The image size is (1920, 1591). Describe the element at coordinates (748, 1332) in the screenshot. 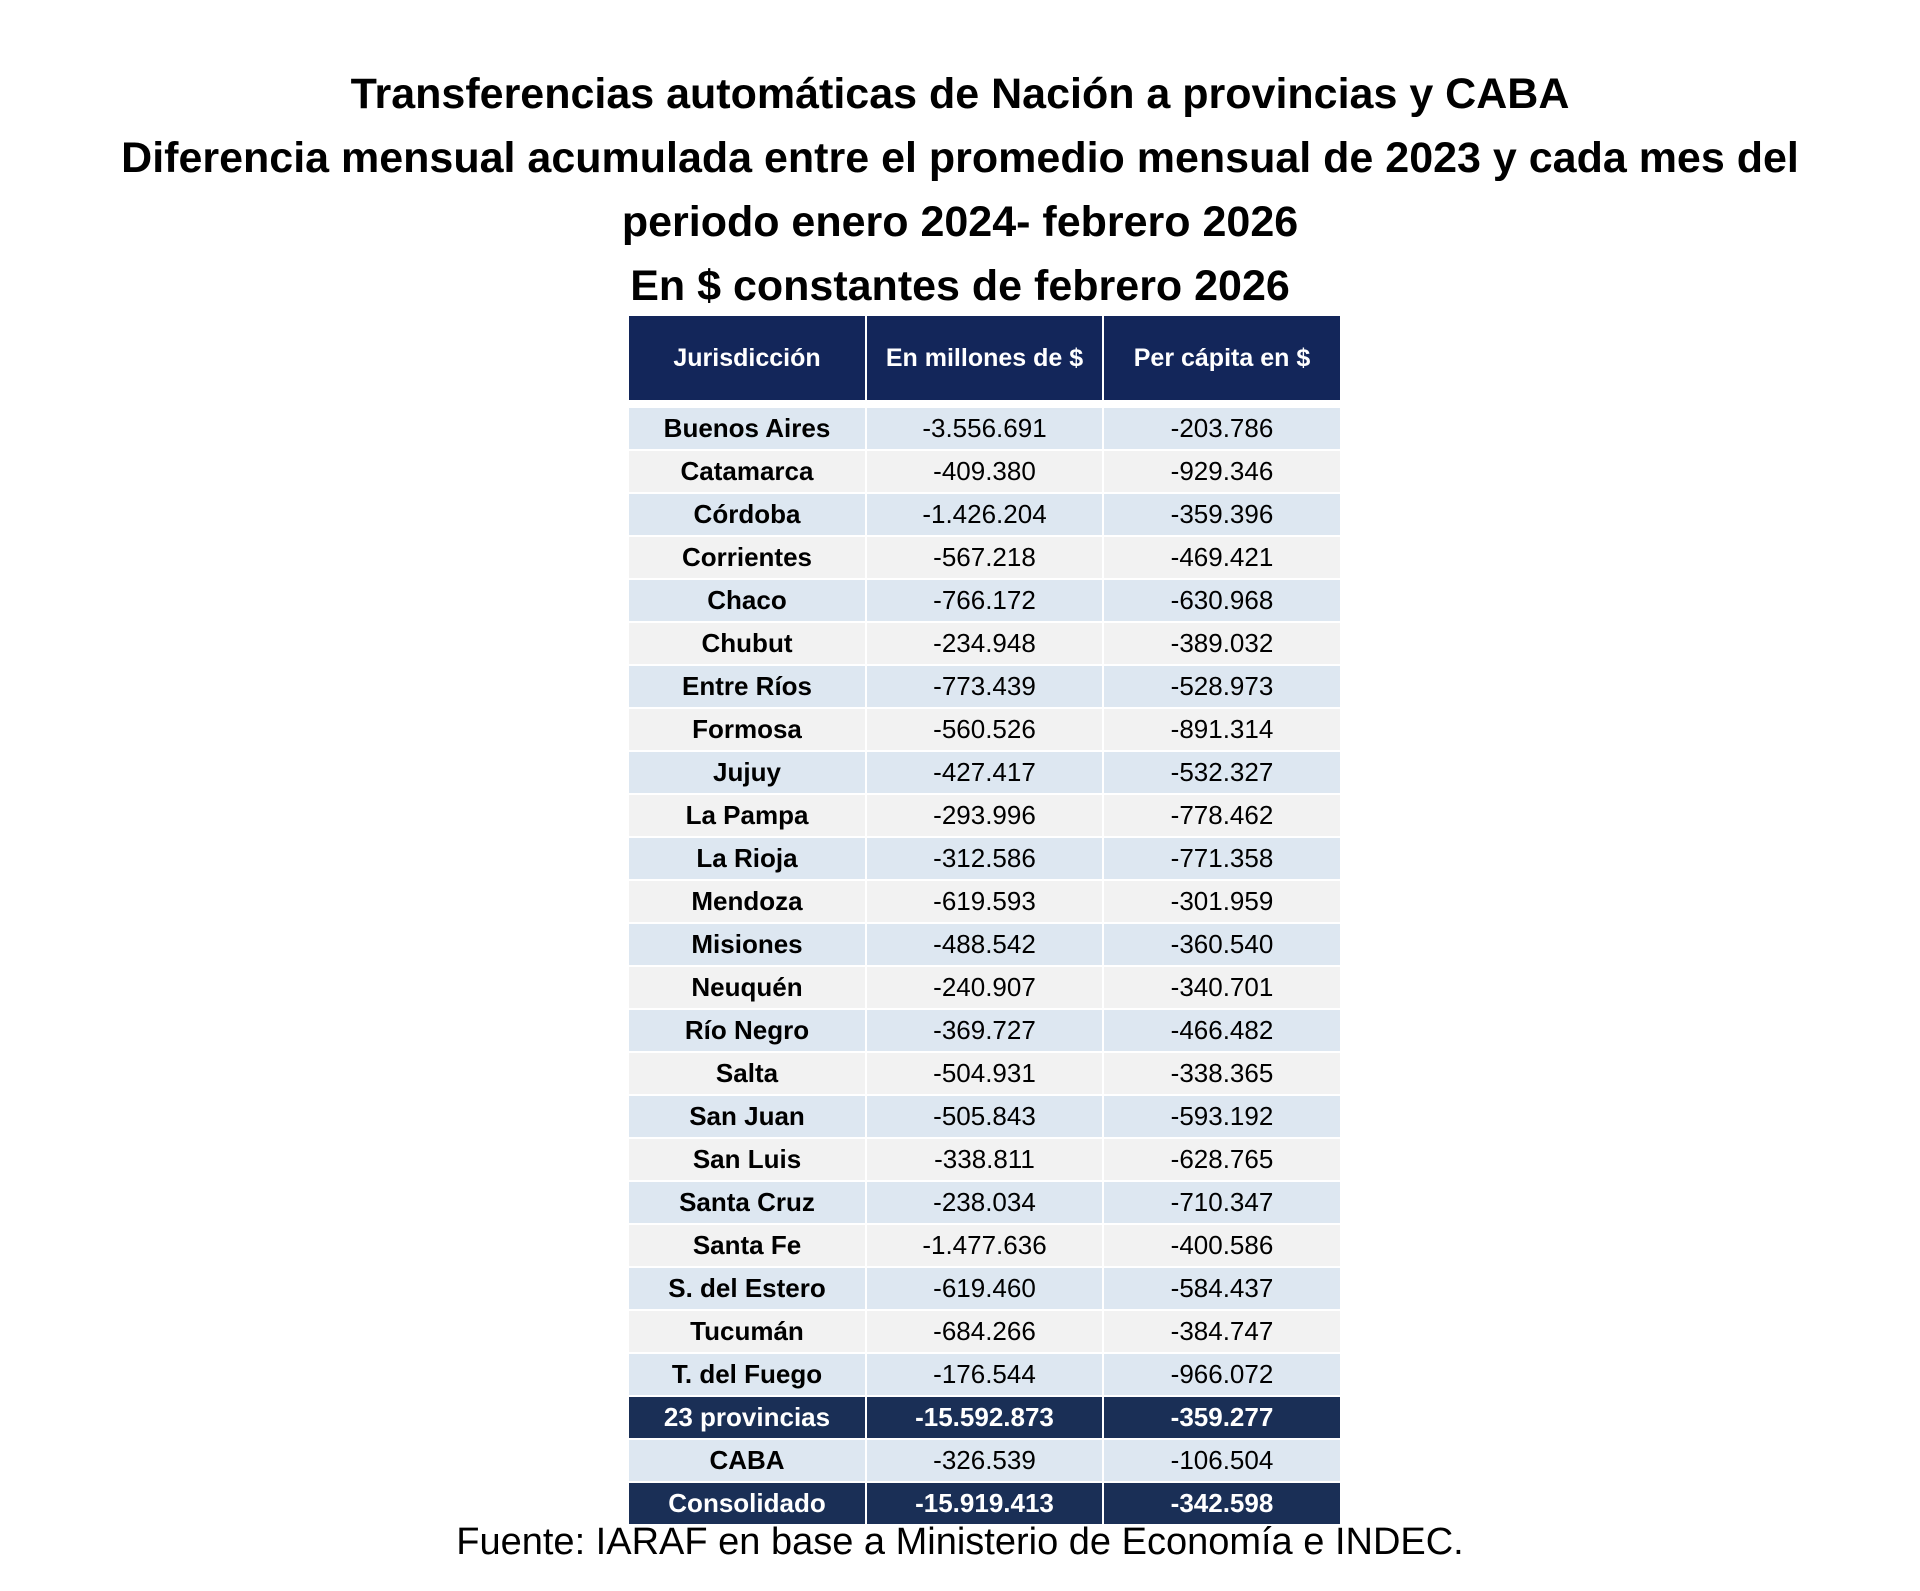

I see `cell-jurisdiccion: Tucumán` at that location.